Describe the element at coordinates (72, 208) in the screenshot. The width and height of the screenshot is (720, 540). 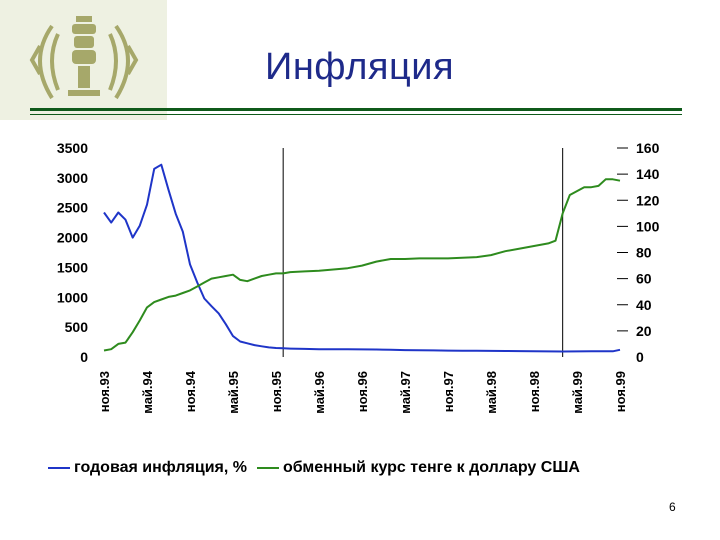
I see `y-left-tick-label: 2500` at that location.